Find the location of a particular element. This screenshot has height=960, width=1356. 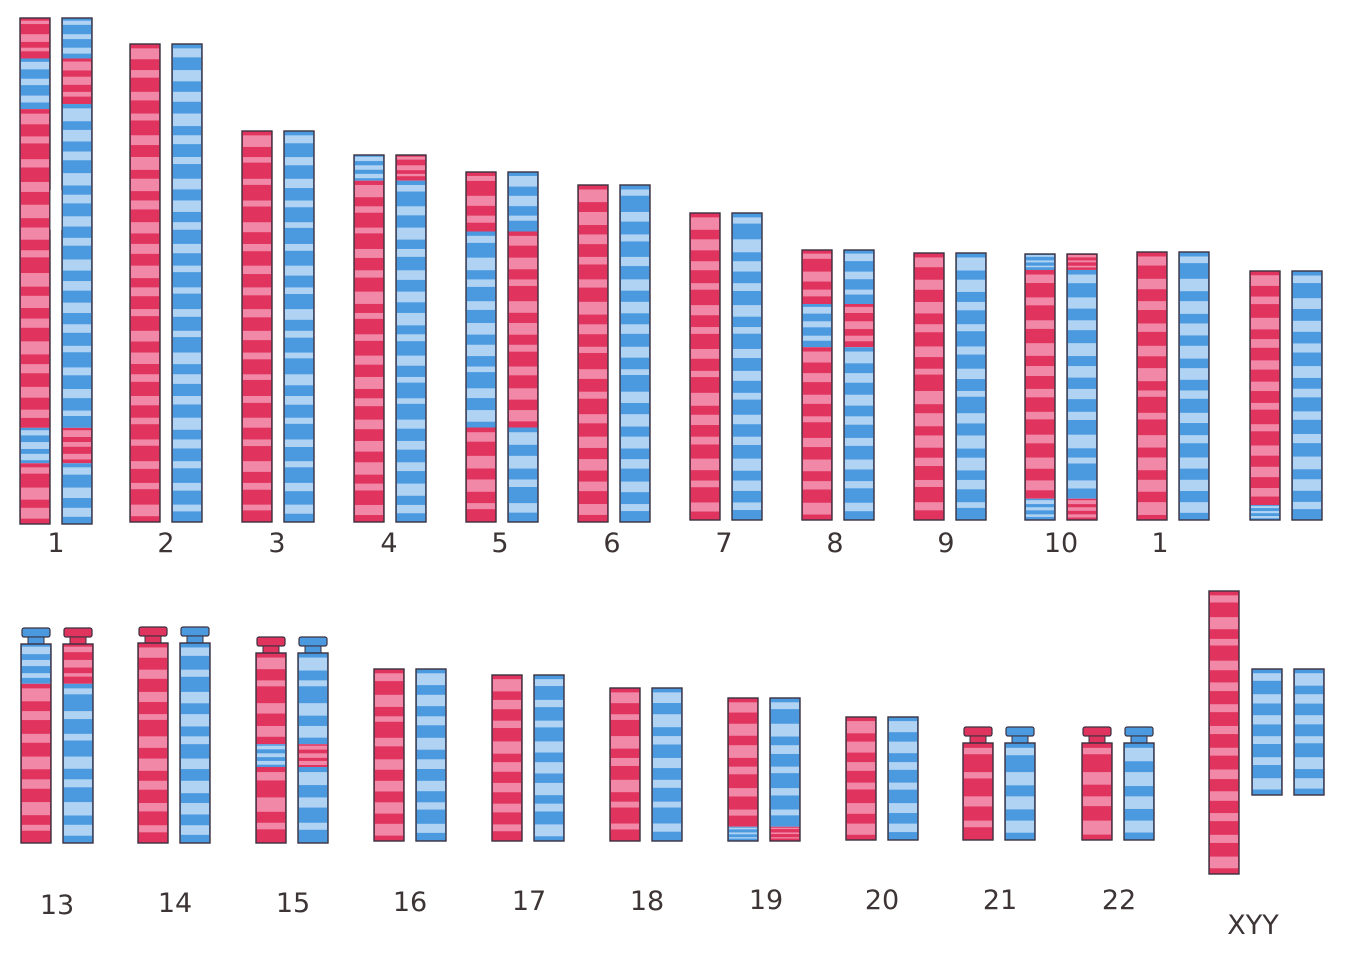

chromatid-segment-blue is located at coordinates (1309, 732).